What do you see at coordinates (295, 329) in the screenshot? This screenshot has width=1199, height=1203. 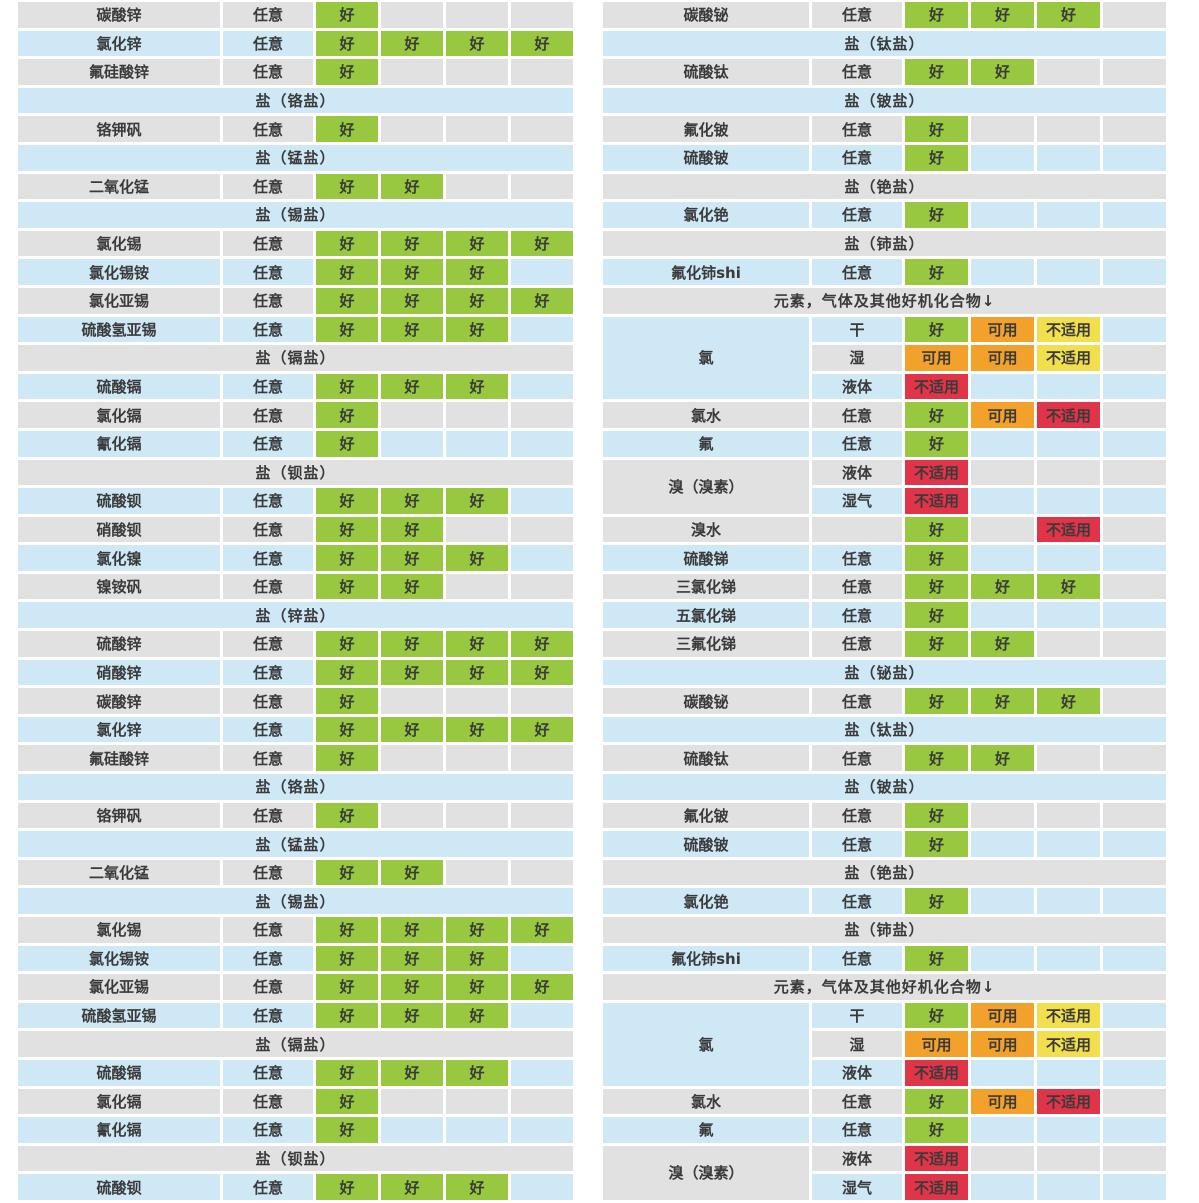 I see `chemical-row: 硫酸氢亚锡 任意好好好` at bounding box center [295, 329].